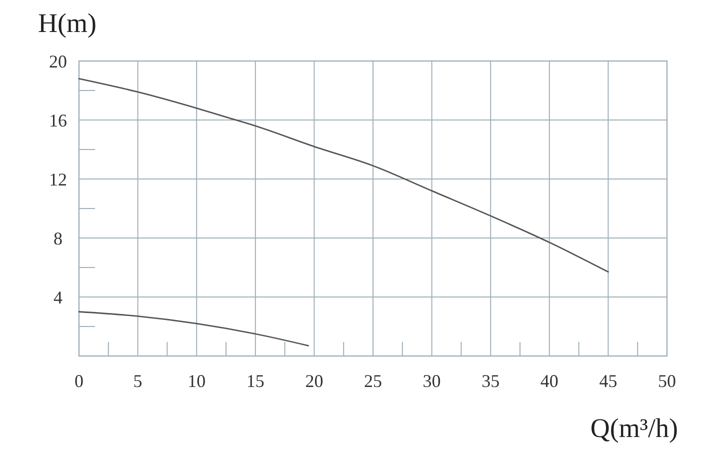 The height and width of the screenshot is (459, 717). What do you see at coordinates (314, 381) in the screenshot?
I see `x-tick-label: 20` at bounding box center [314, 381].